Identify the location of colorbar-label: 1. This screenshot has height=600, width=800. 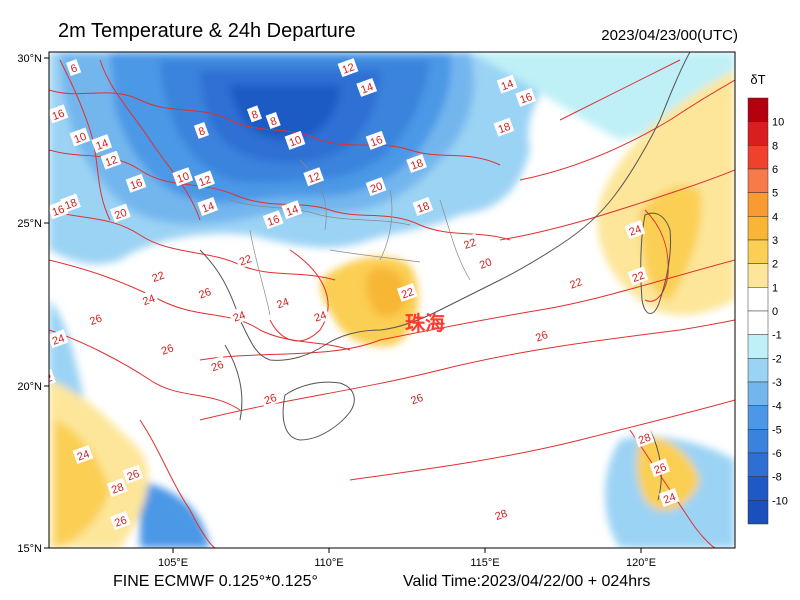
(775, 288).